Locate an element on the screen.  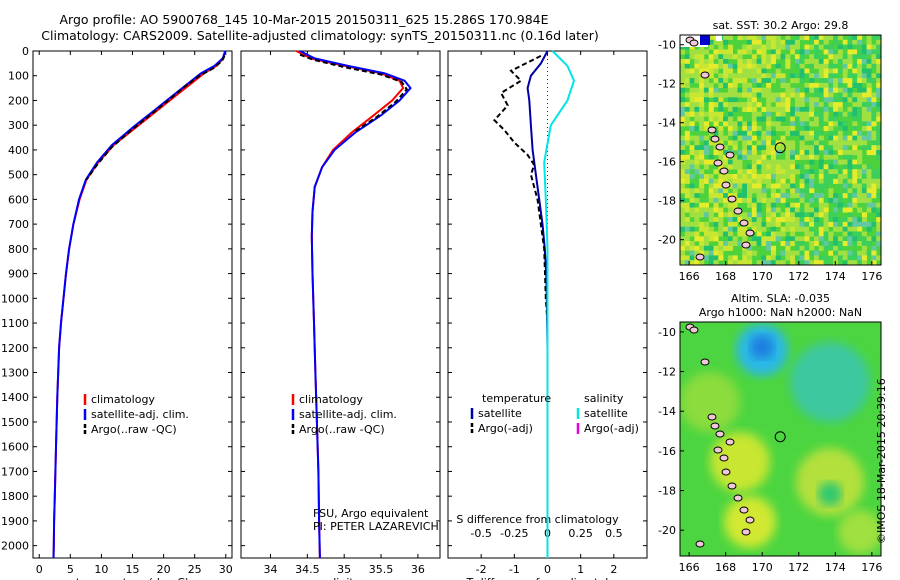
series-line-argo-raw-qc- is located at coordinates (354, 93).